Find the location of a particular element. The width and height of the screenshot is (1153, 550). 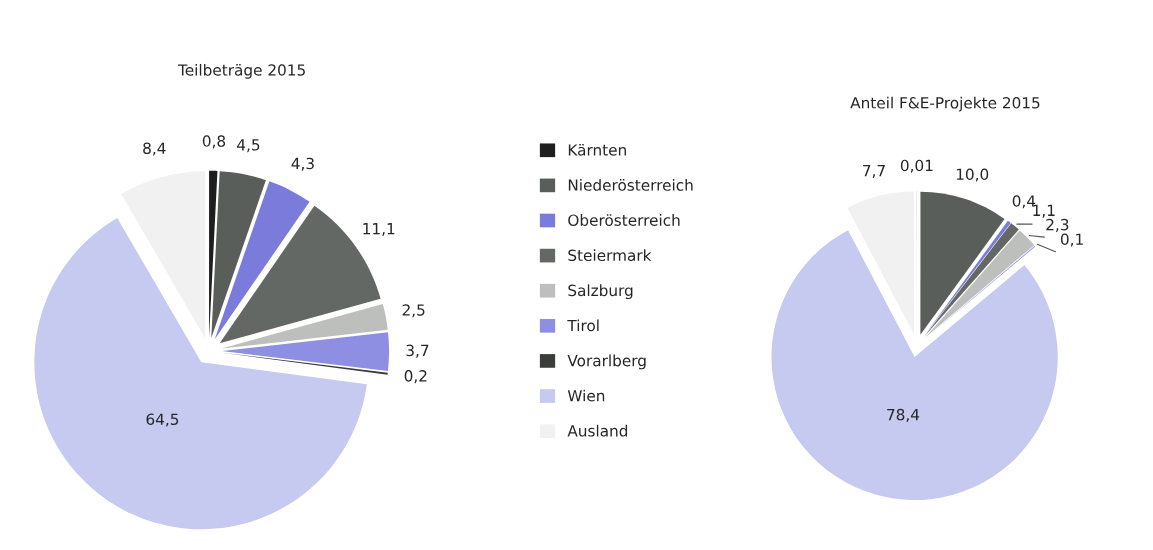

legend-label: Vorarlberg is located at coordinates (606, 362).